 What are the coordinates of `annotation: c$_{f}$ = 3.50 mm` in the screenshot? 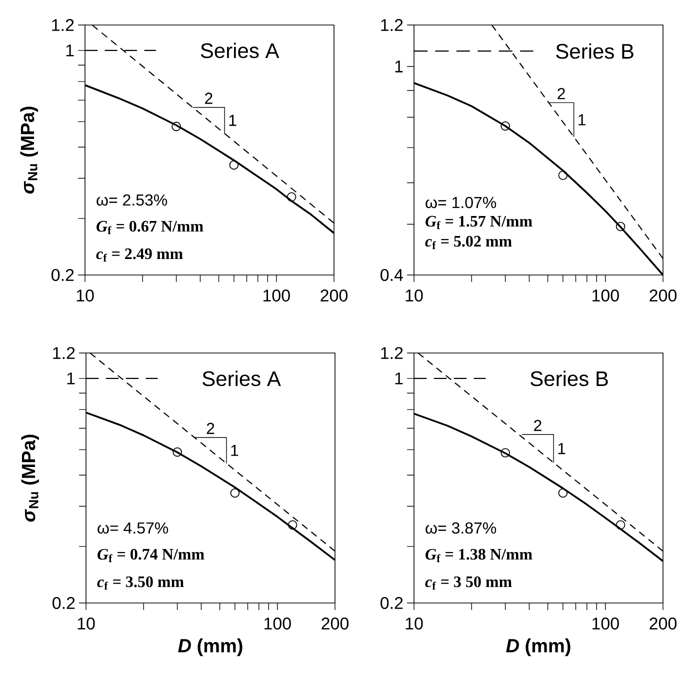 It's located at (140, 583).